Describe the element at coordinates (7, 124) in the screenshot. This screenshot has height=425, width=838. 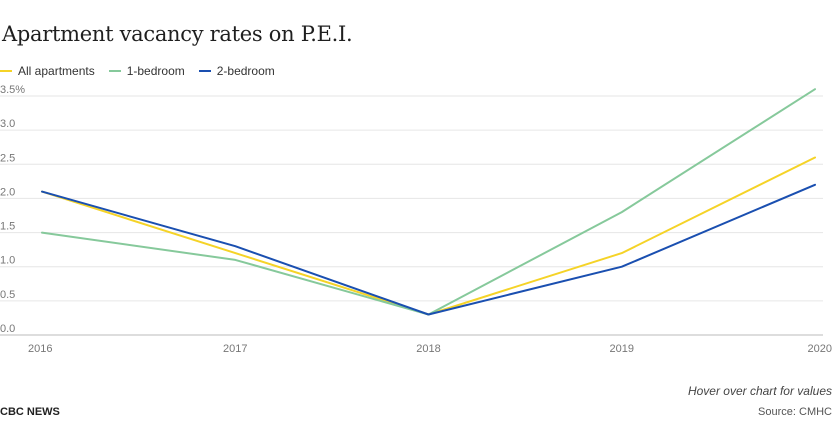
I see `y-tick-label: 3.0` at that location.